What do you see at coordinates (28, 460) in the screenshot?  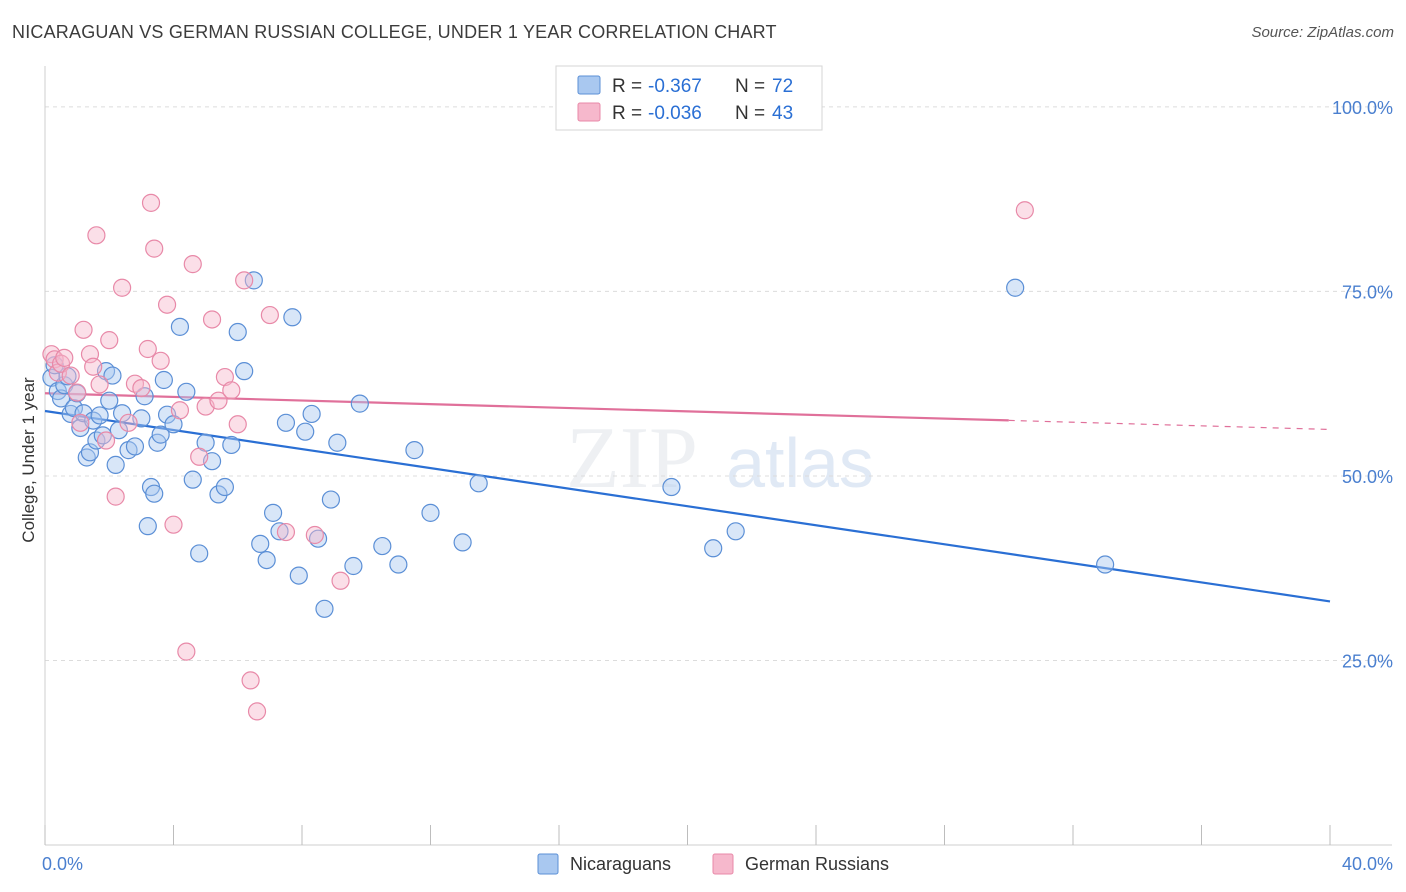 I see `y-axis-label: College, Under 1 year` at bounding box center [28, 460].